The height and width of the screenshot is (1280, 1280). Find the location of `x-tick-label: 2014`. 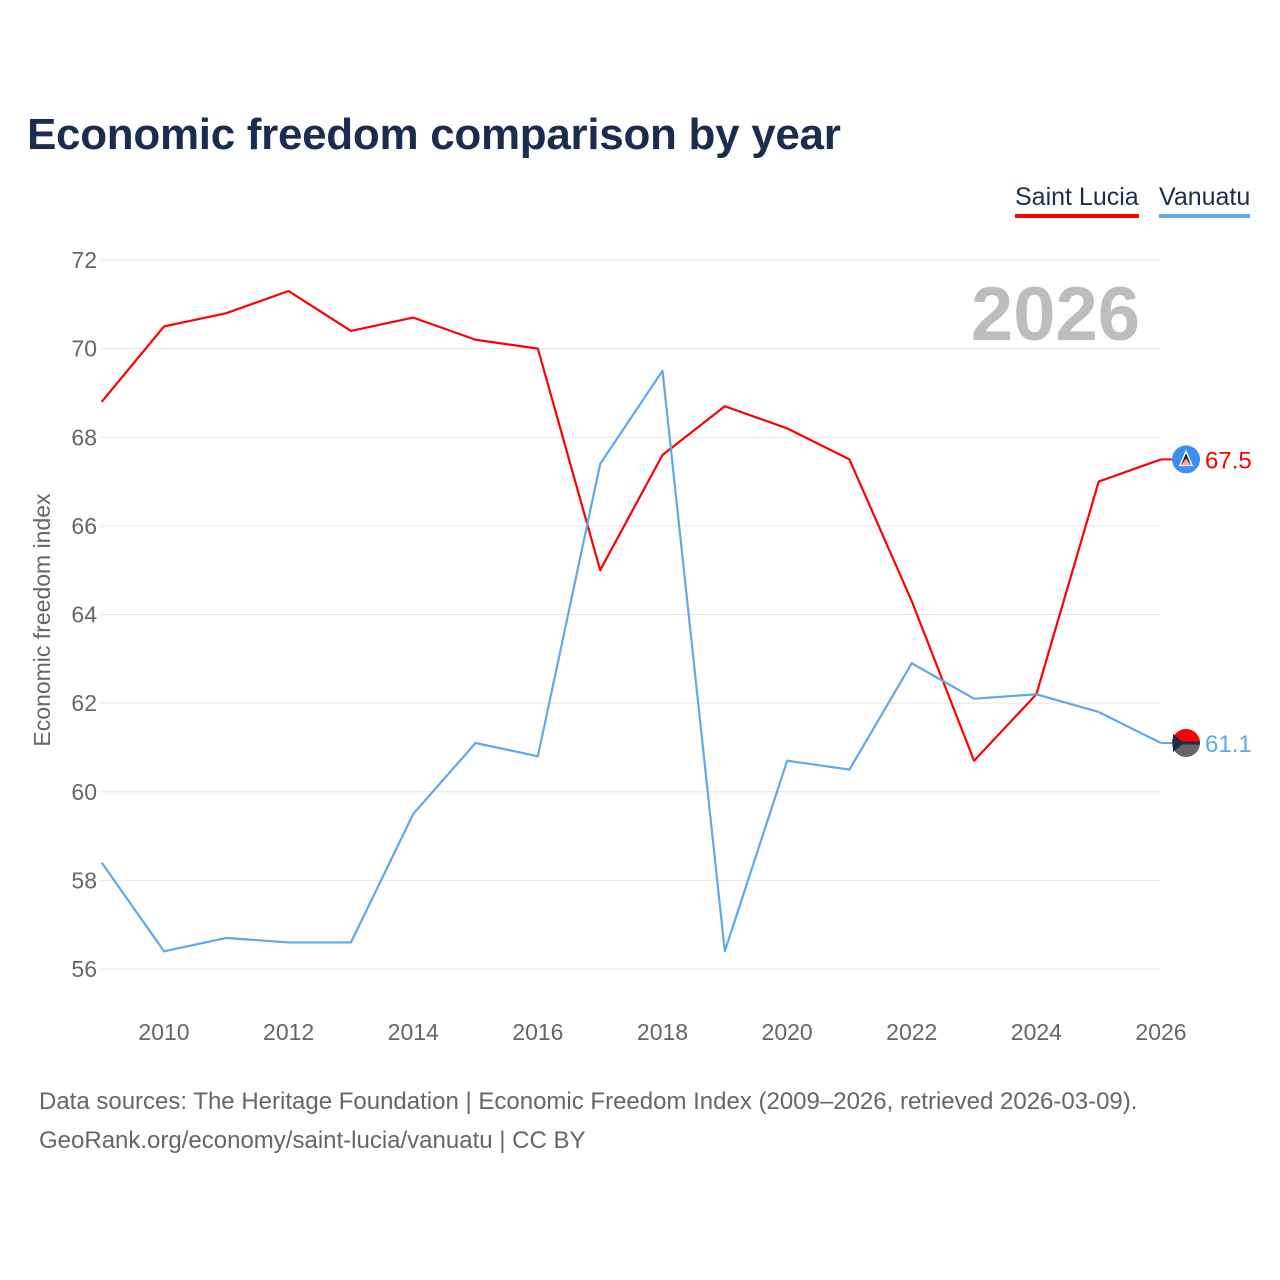

x-tick-label: 2014 is located at coordinates (413, 1032).